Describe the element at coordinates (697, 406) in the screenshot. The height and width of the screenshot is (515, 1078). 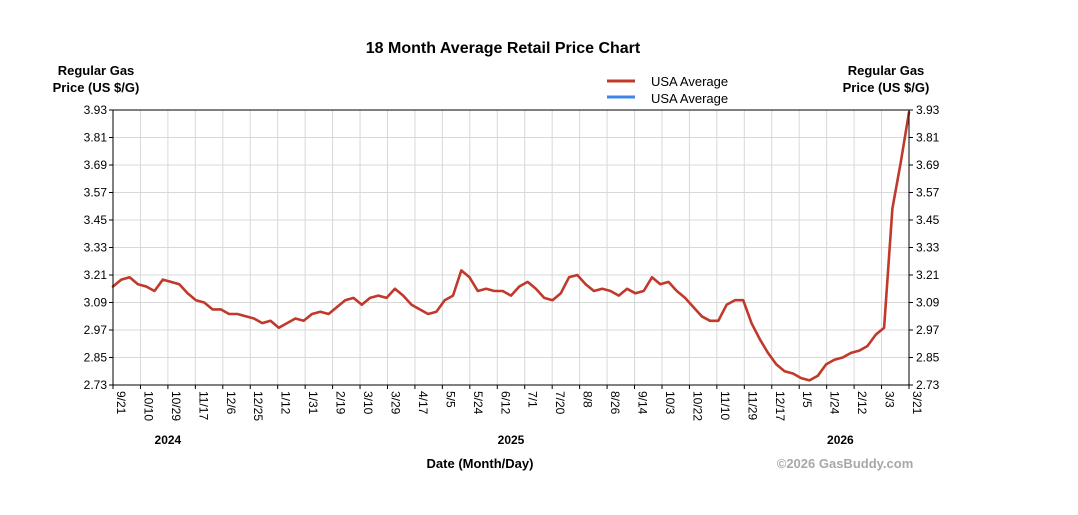
I see `x-tick-label: 10/22` at that location.